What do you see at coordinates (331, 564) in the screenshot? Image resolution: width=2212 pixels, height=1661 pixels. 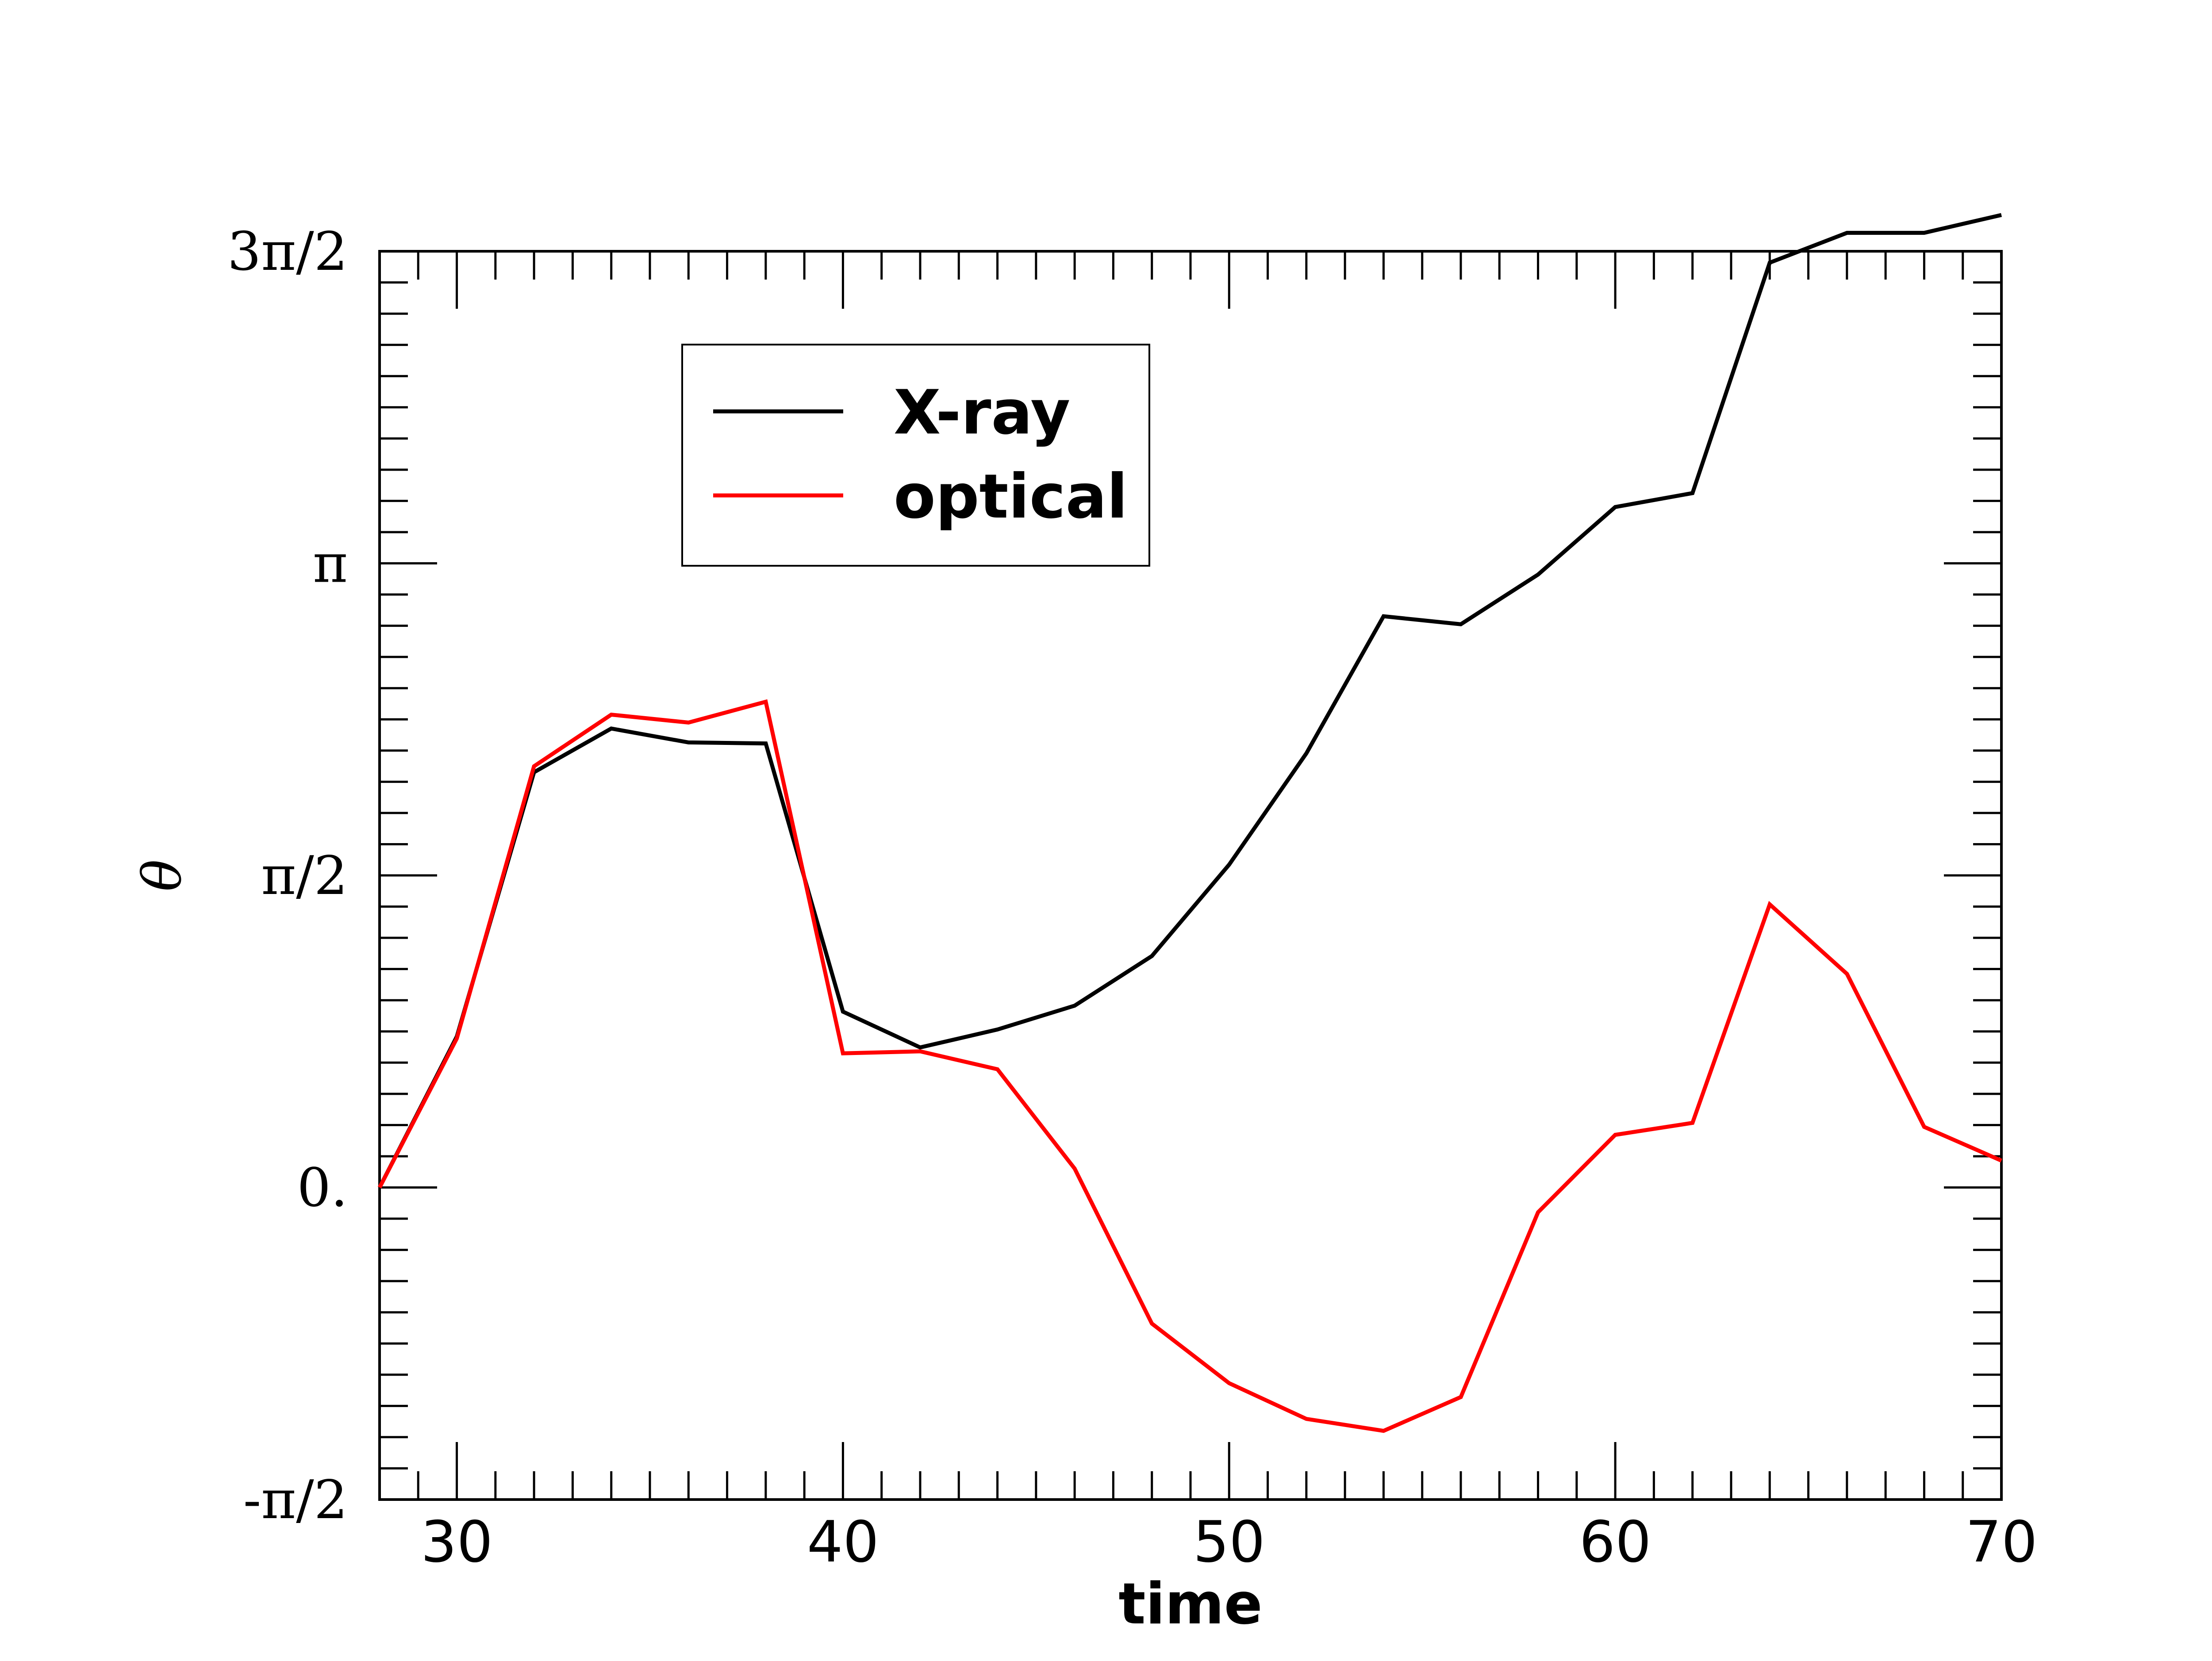 I see `y-tick-label: π` at bounding box center [331, 564].